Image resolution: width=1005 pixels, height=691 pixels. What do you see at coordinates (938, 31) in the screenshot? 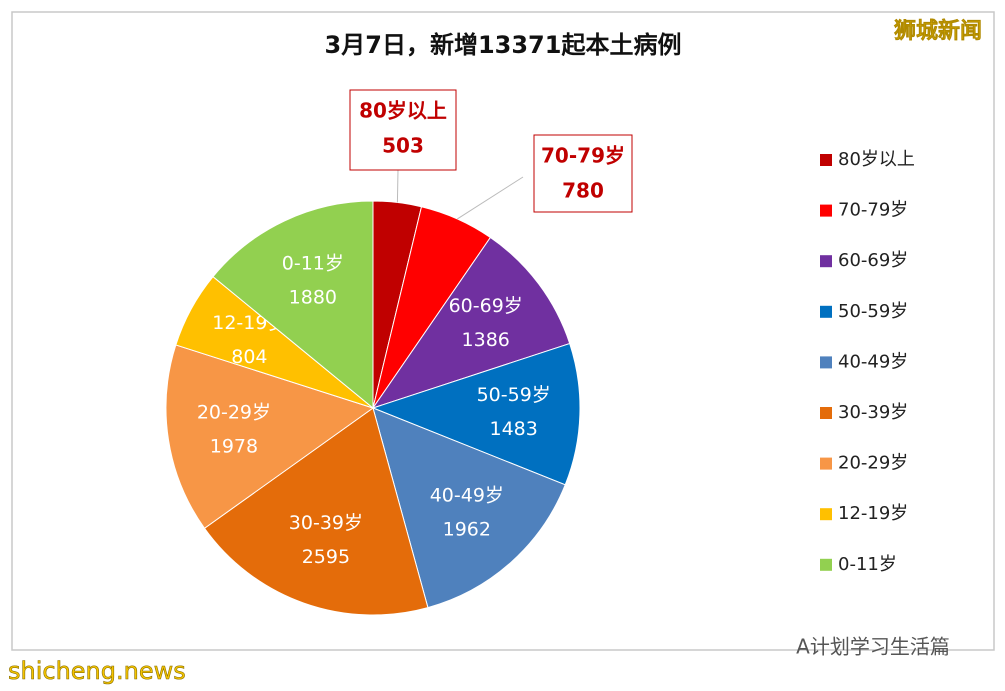
I see `watermark: 狮城新闻` at bounding box center [938, 31].